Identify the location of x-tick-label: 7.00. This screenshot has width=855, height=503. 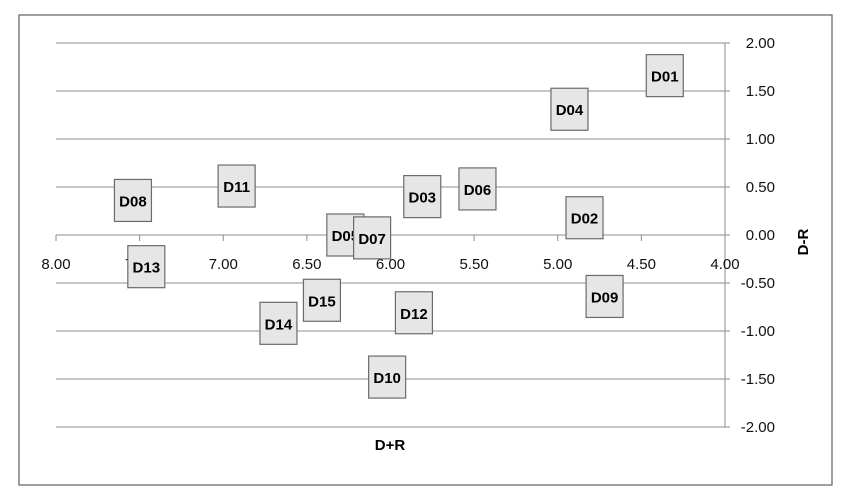
(223, 264).